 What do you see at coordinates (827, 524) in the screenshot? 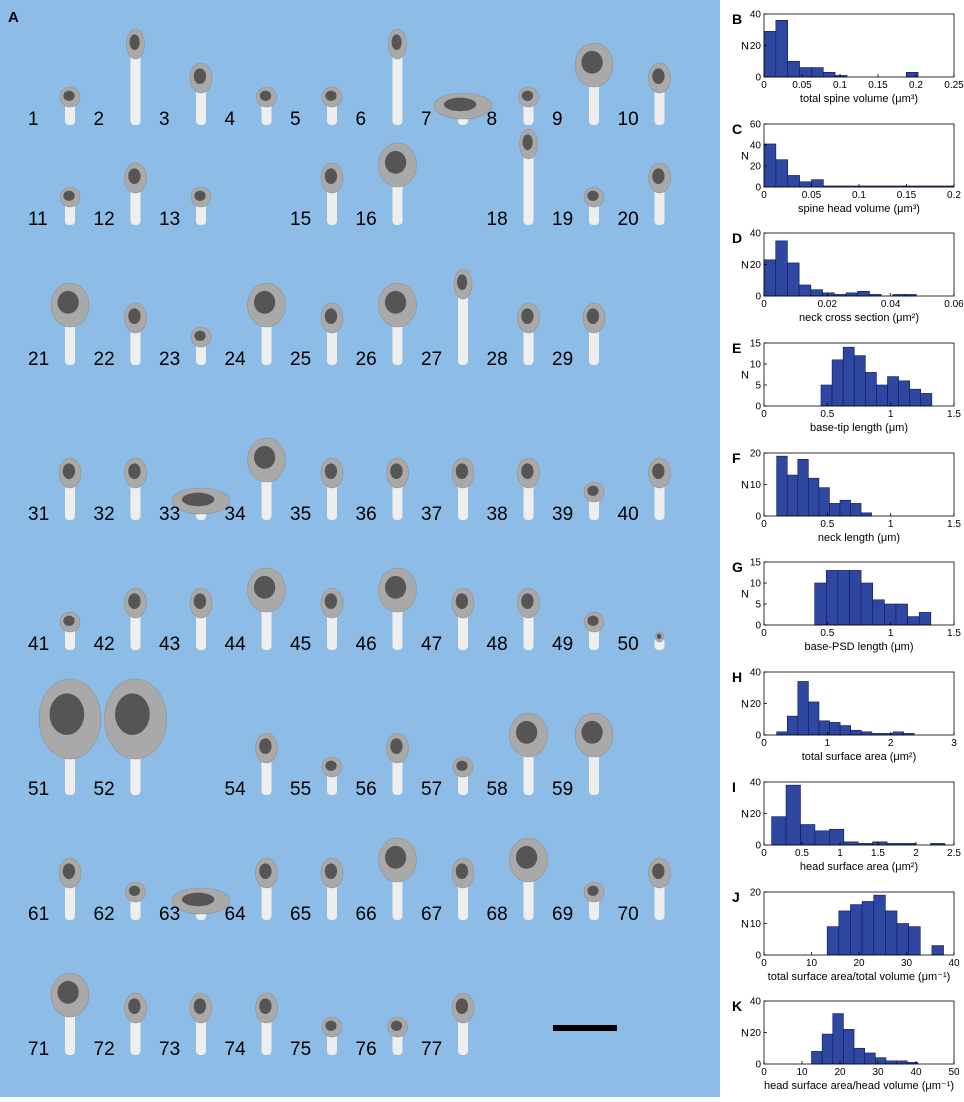
I see `x-tick-label: 0.5` at bounding box center [827, 524].